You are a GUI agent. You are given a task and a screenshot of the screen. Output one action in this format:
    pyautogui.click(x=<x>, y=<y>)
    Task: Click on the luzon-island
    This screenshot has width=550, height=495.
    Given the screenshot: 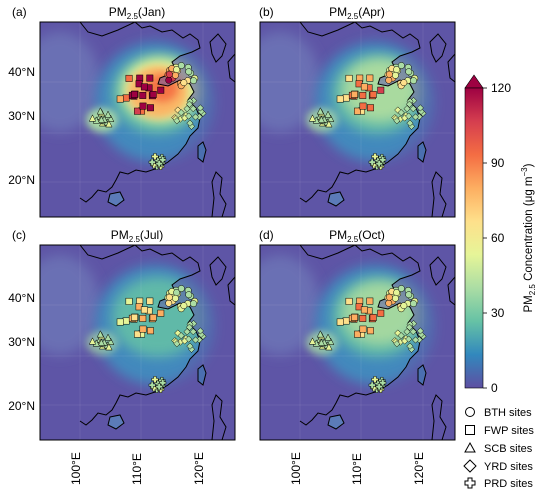 What is the action you would take?
    pyautogui.click(x=439, y=417)
    